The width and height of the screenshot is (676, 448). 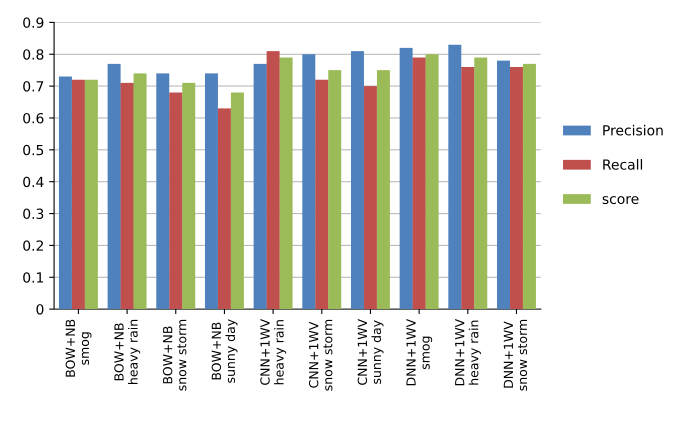 I want to click on legend-label: Precision, so click(x=633, y=130).